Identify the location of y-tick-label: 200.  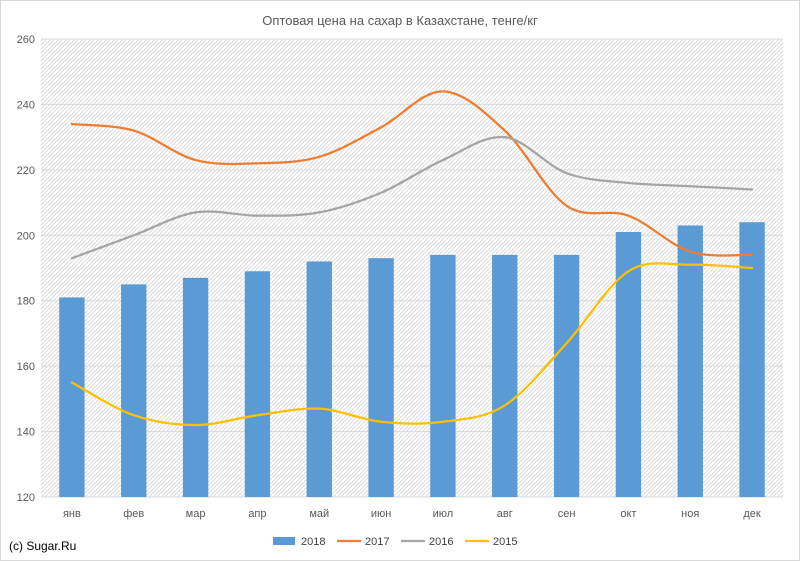
(26, 236).